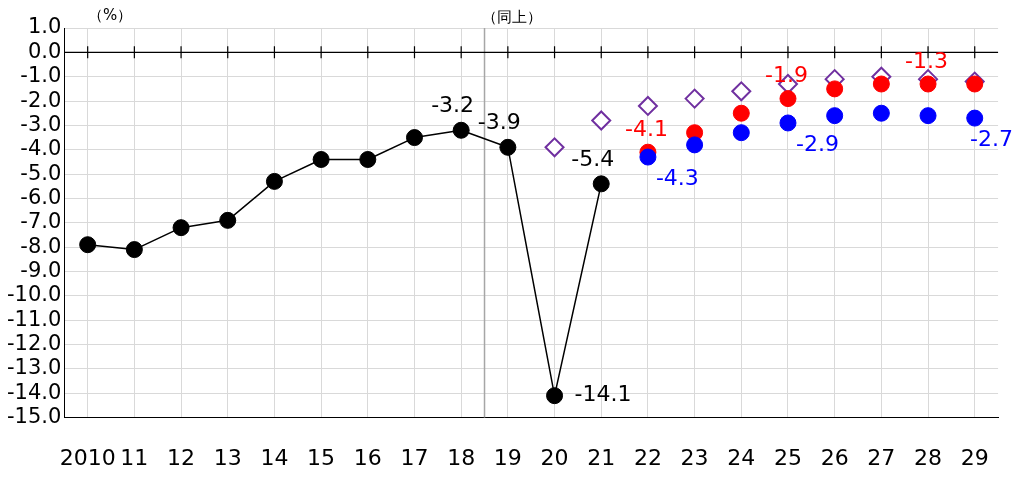  Describe the element at coordinates (453, 104) in the screenshot. I see `data-label: -3.2` at that location.